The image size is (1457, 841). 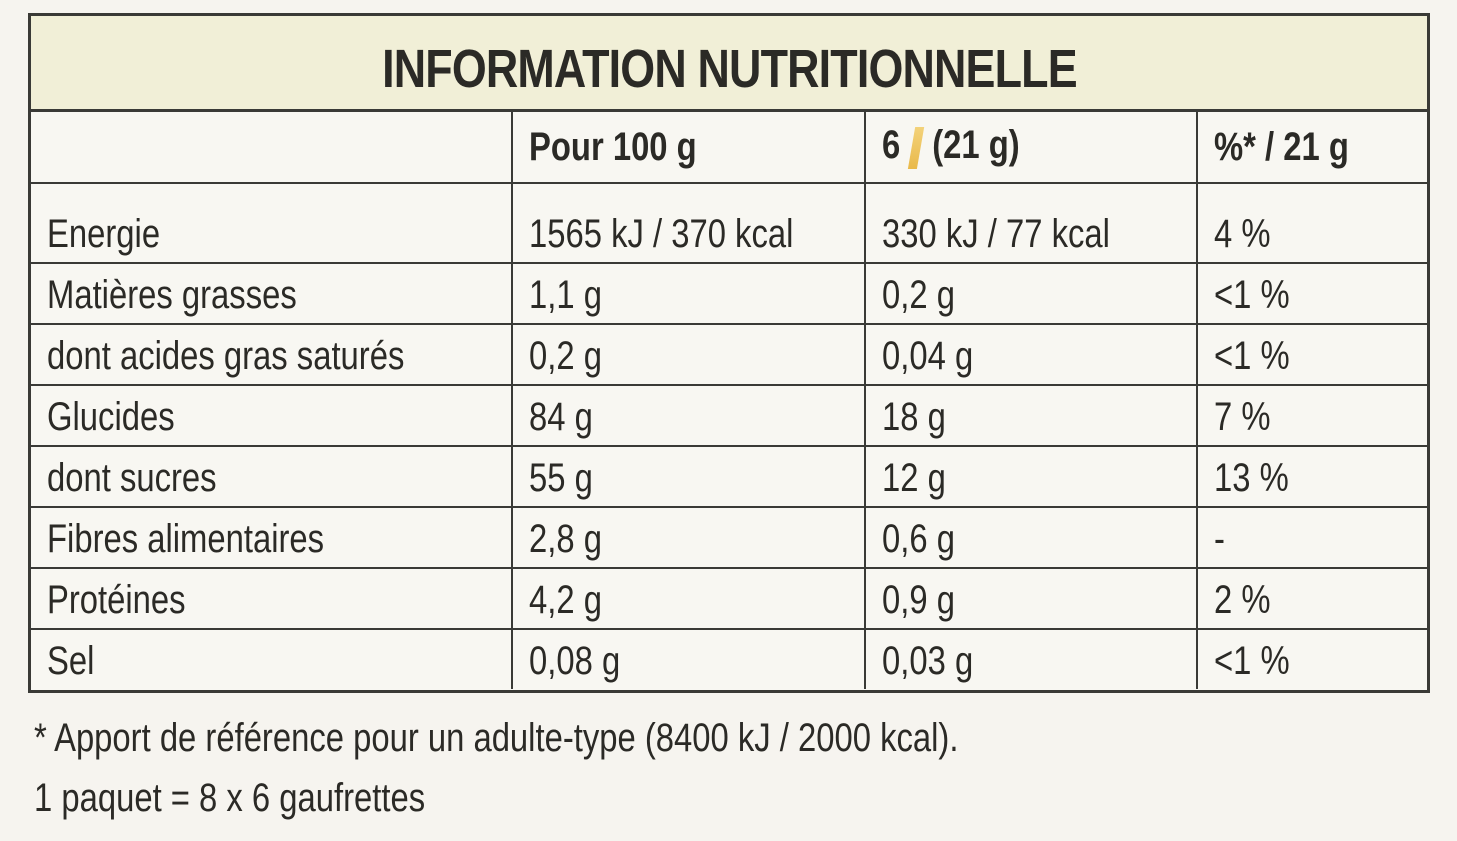 I want to click on value-per-portion: 0,2 g, so click(x=1031, y=293).